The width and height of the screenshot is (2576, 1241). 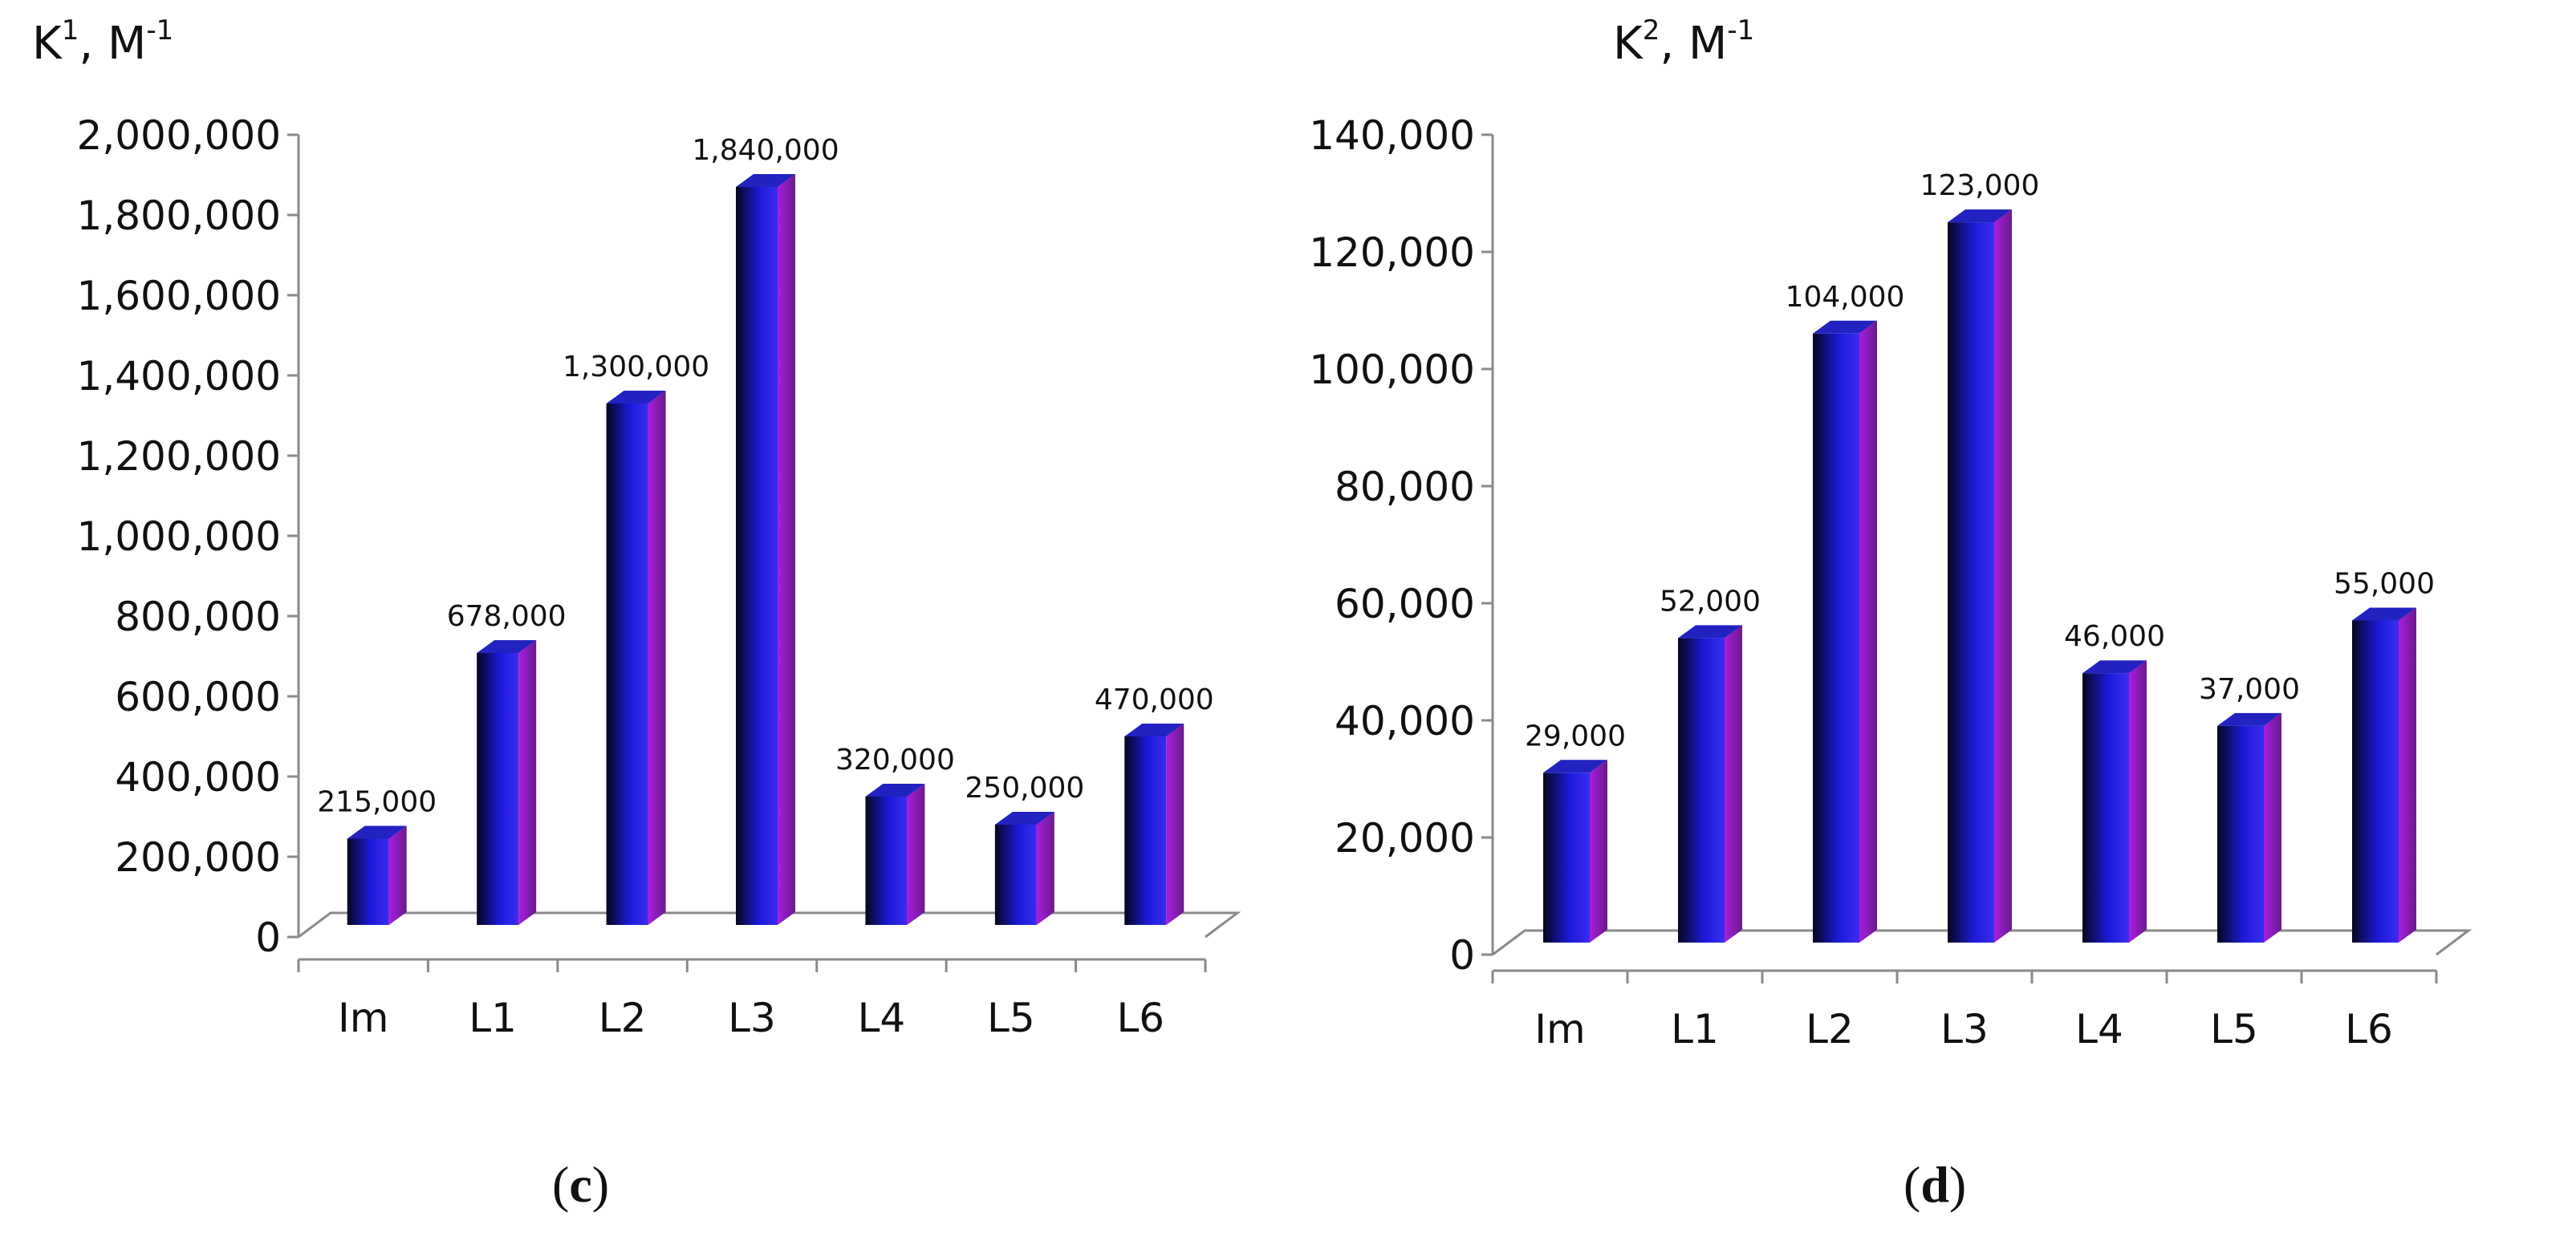 I want to click on data-label: 55,000, so click(x=2385, y=584).